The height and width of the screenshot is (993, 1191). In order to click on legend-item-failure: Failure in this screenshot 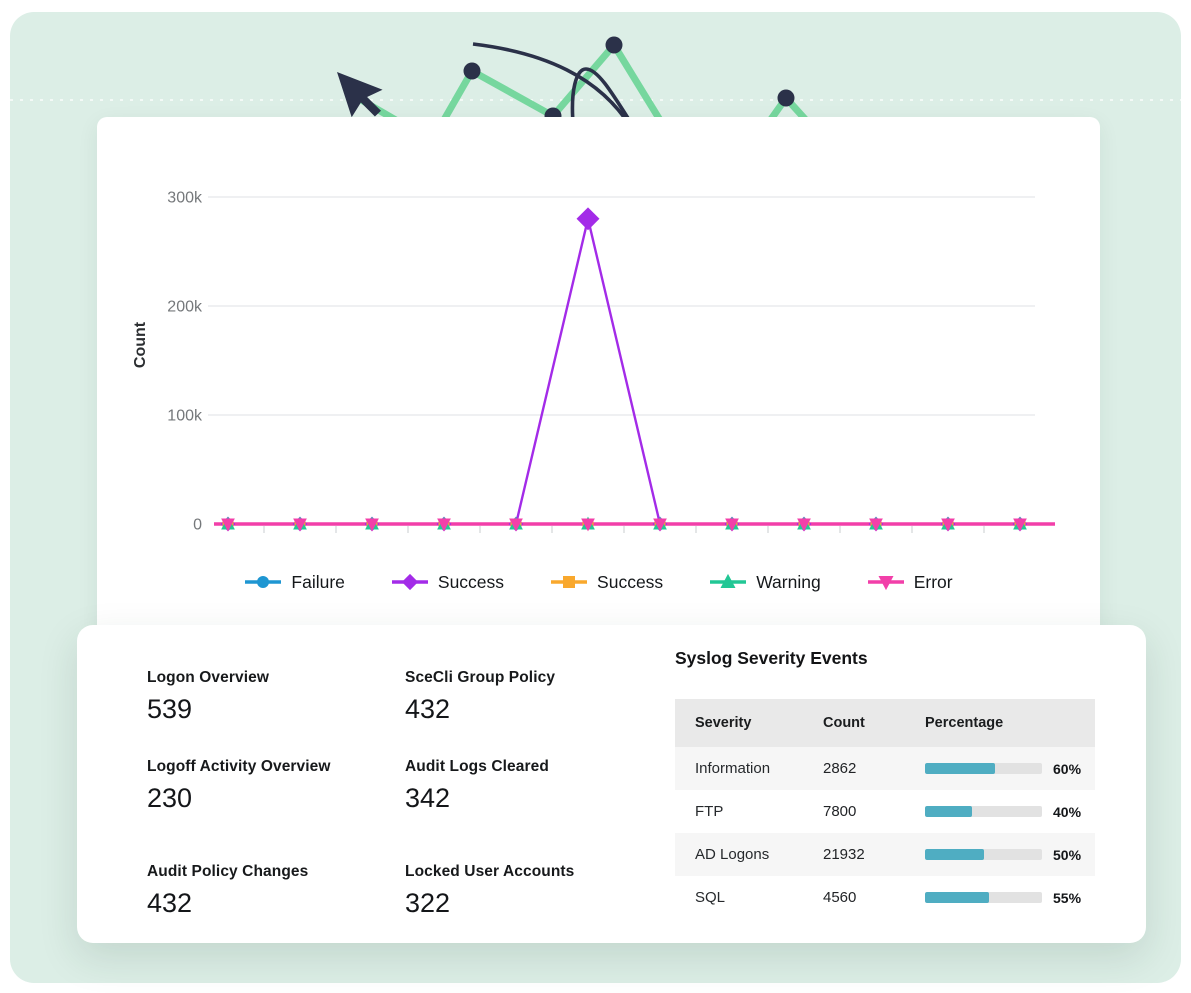, I will do `click(294, 582)`.